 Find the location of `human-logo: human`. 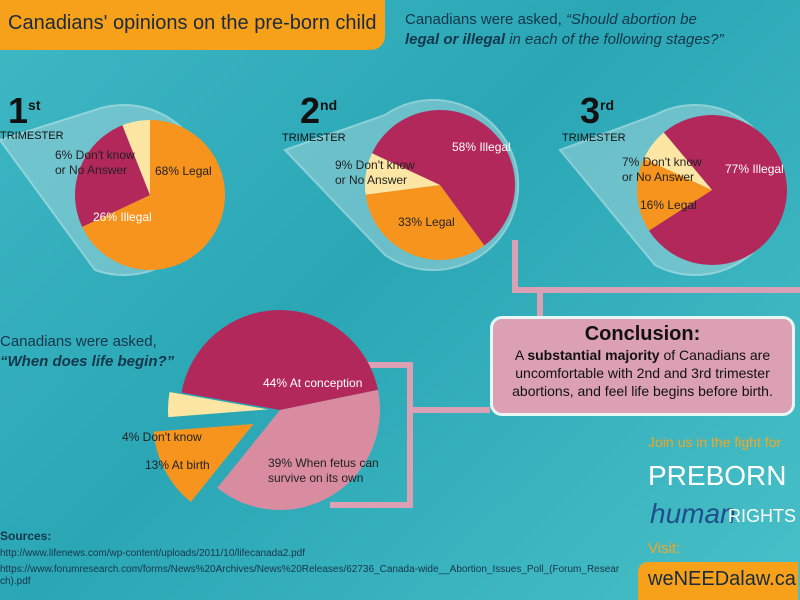

human-logo: human is located at coordinates (693, 513).